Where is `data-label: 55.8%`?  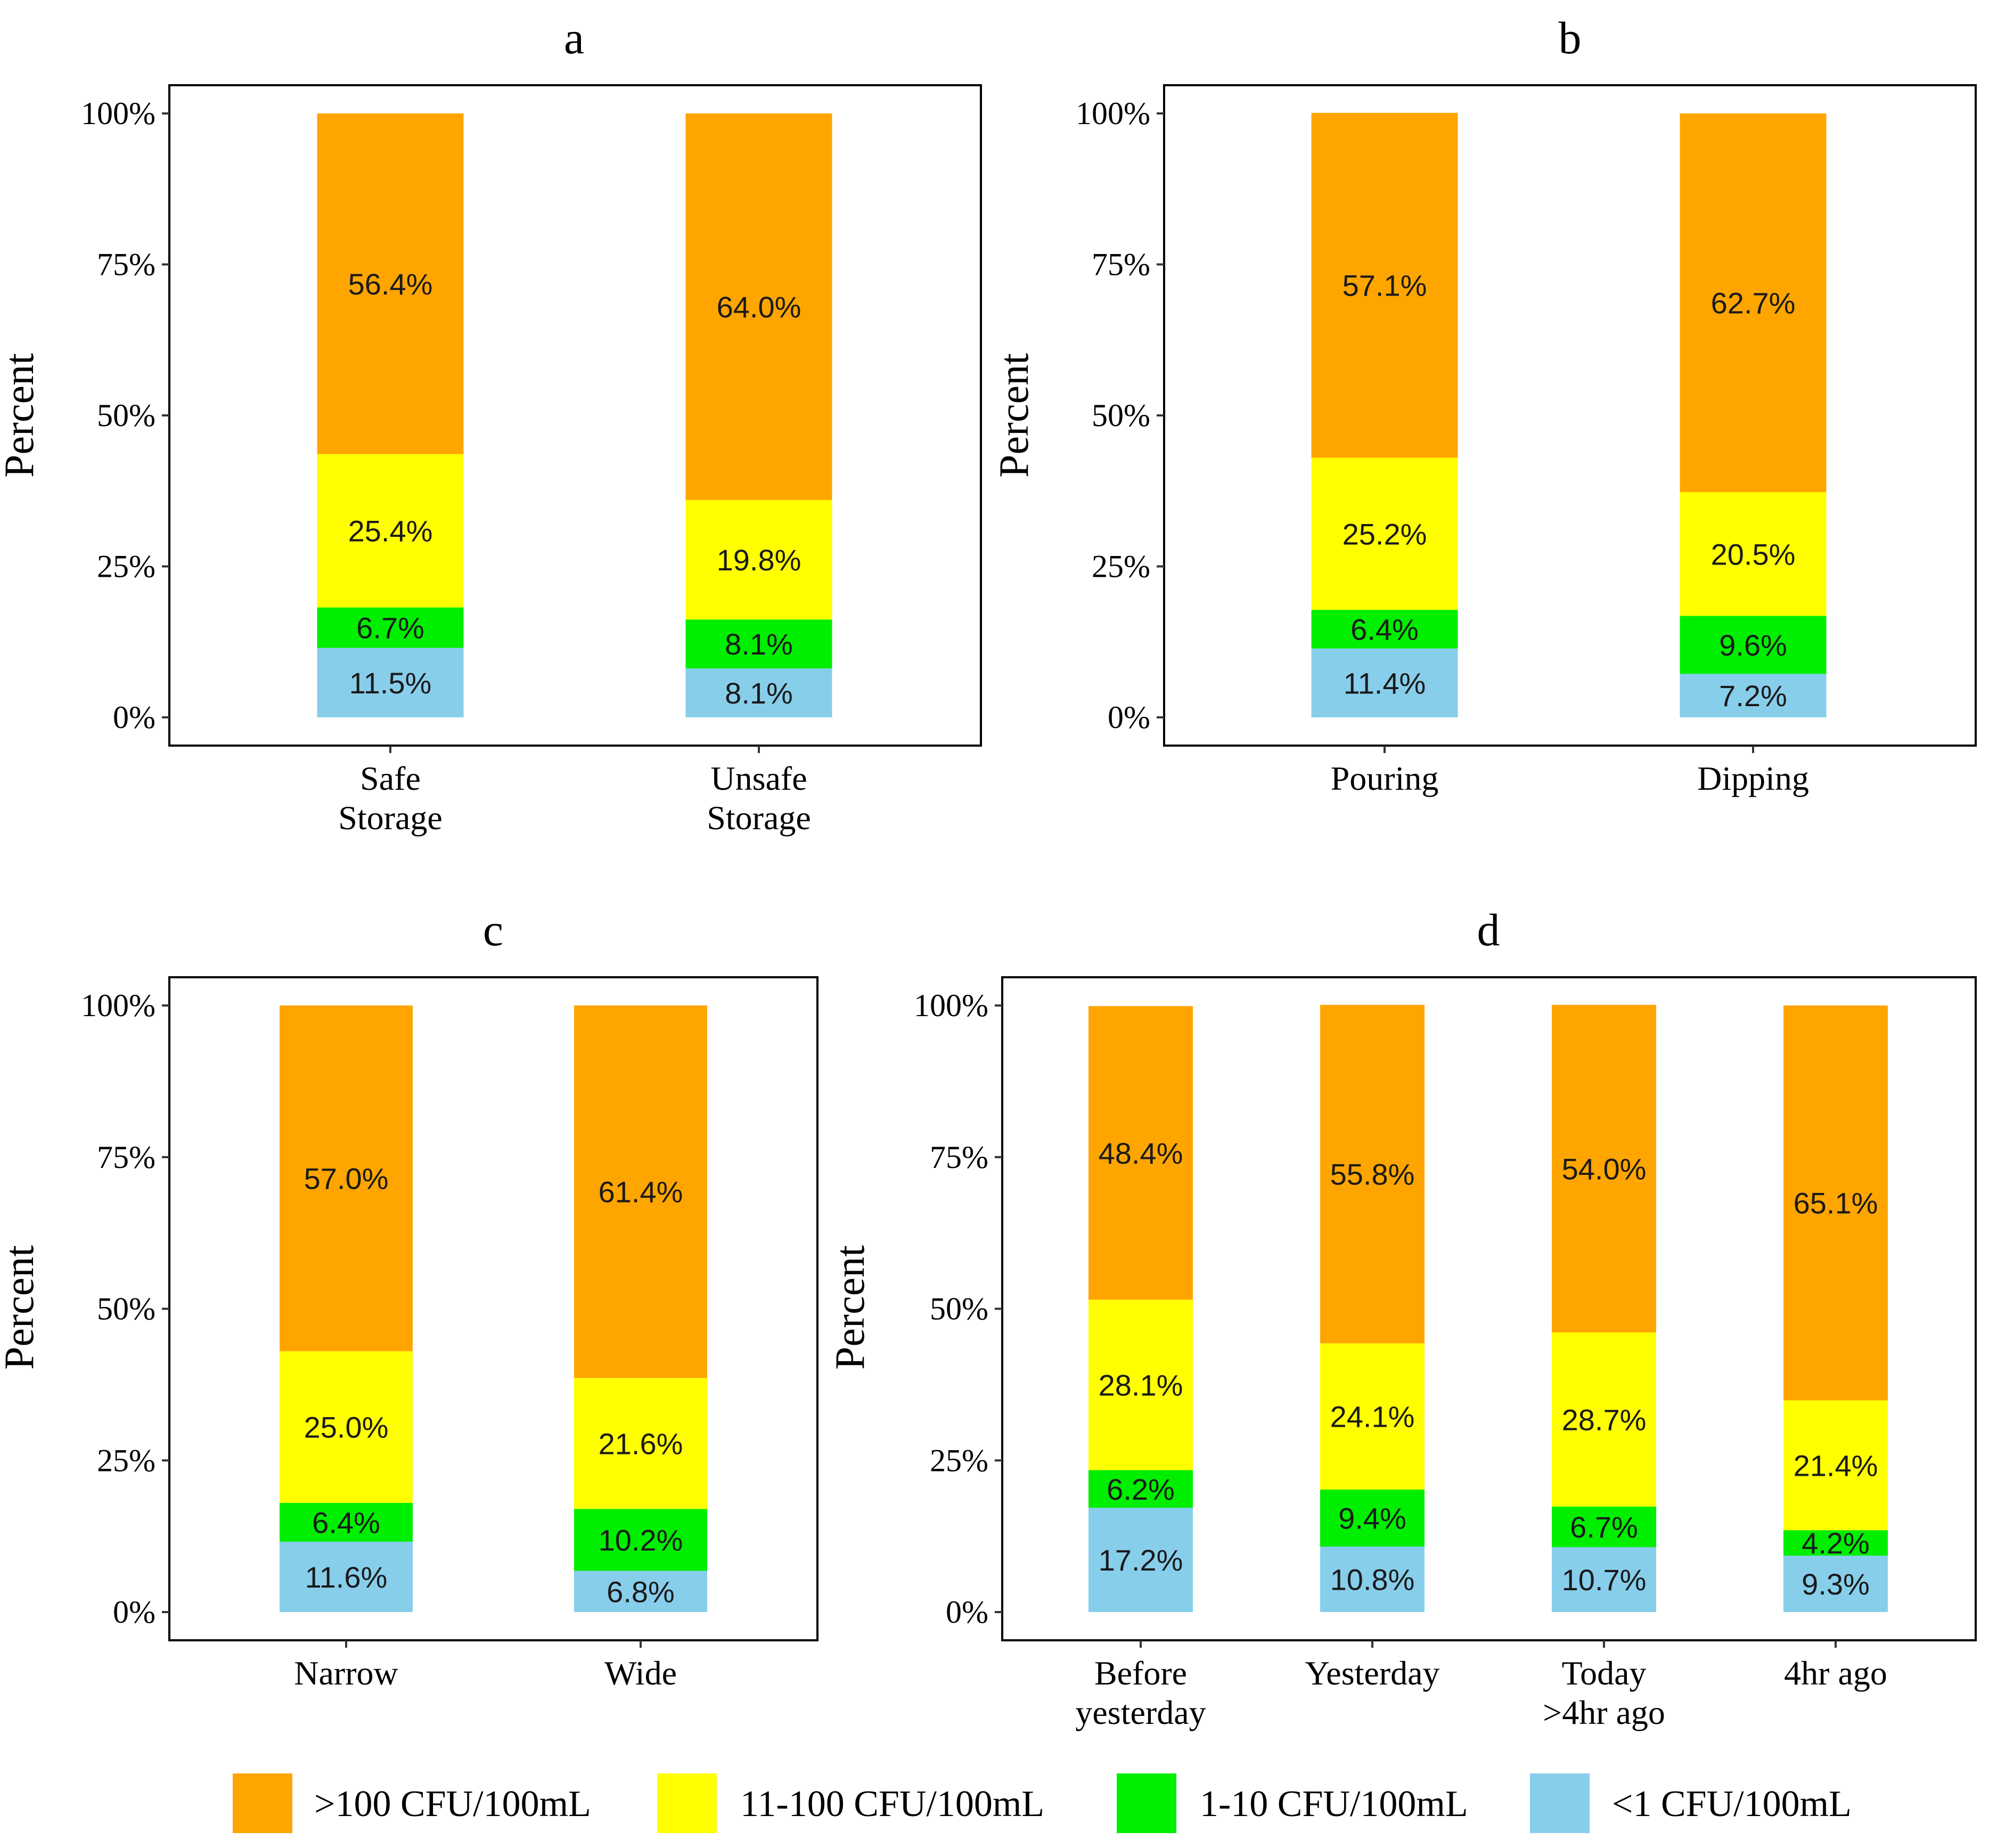 data-label: 55.8% is located at coordinates (1373, 1174).